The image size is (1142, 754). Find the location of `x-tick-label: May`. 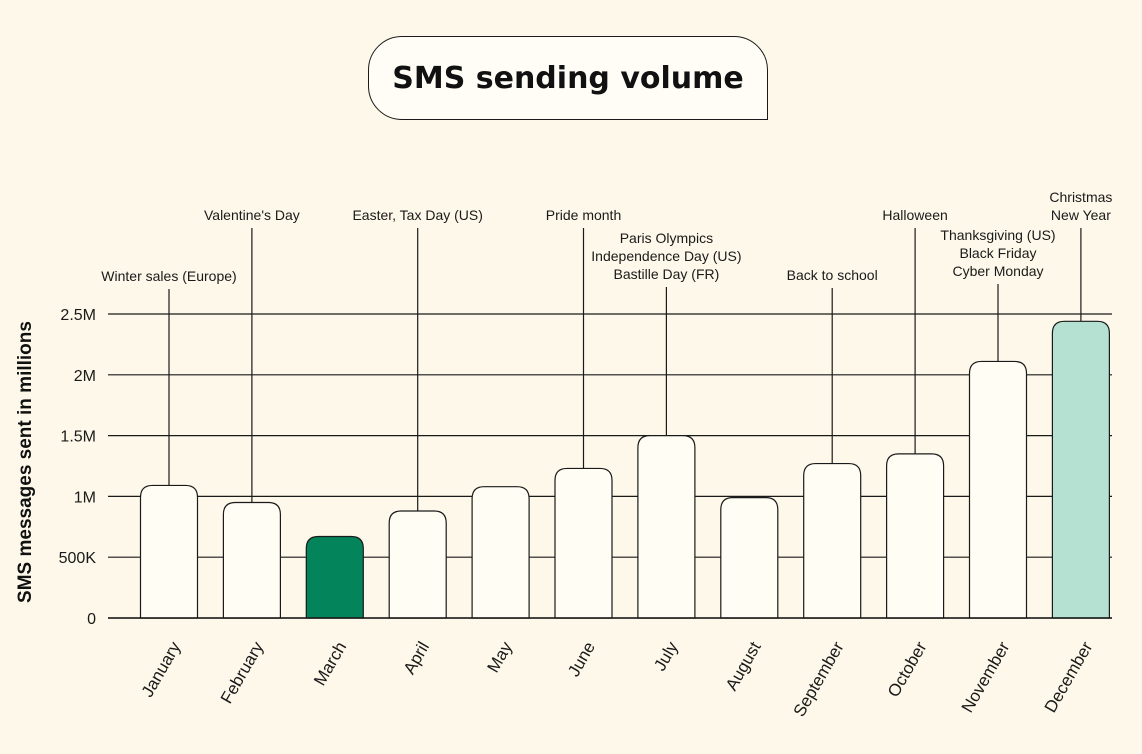

x-tick-label: May is located at coordinates (500, 657).